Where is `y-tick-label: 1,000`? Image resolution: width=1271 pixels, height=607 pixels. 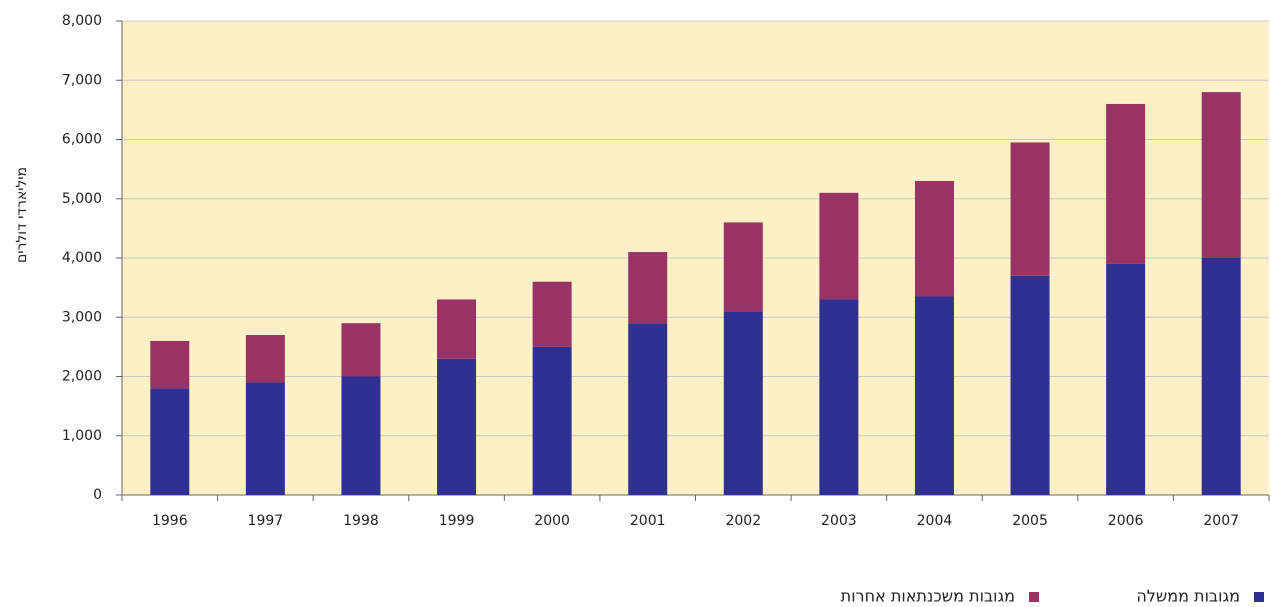 y-tick-label: 1,000 is located at coordinates (82, 436).